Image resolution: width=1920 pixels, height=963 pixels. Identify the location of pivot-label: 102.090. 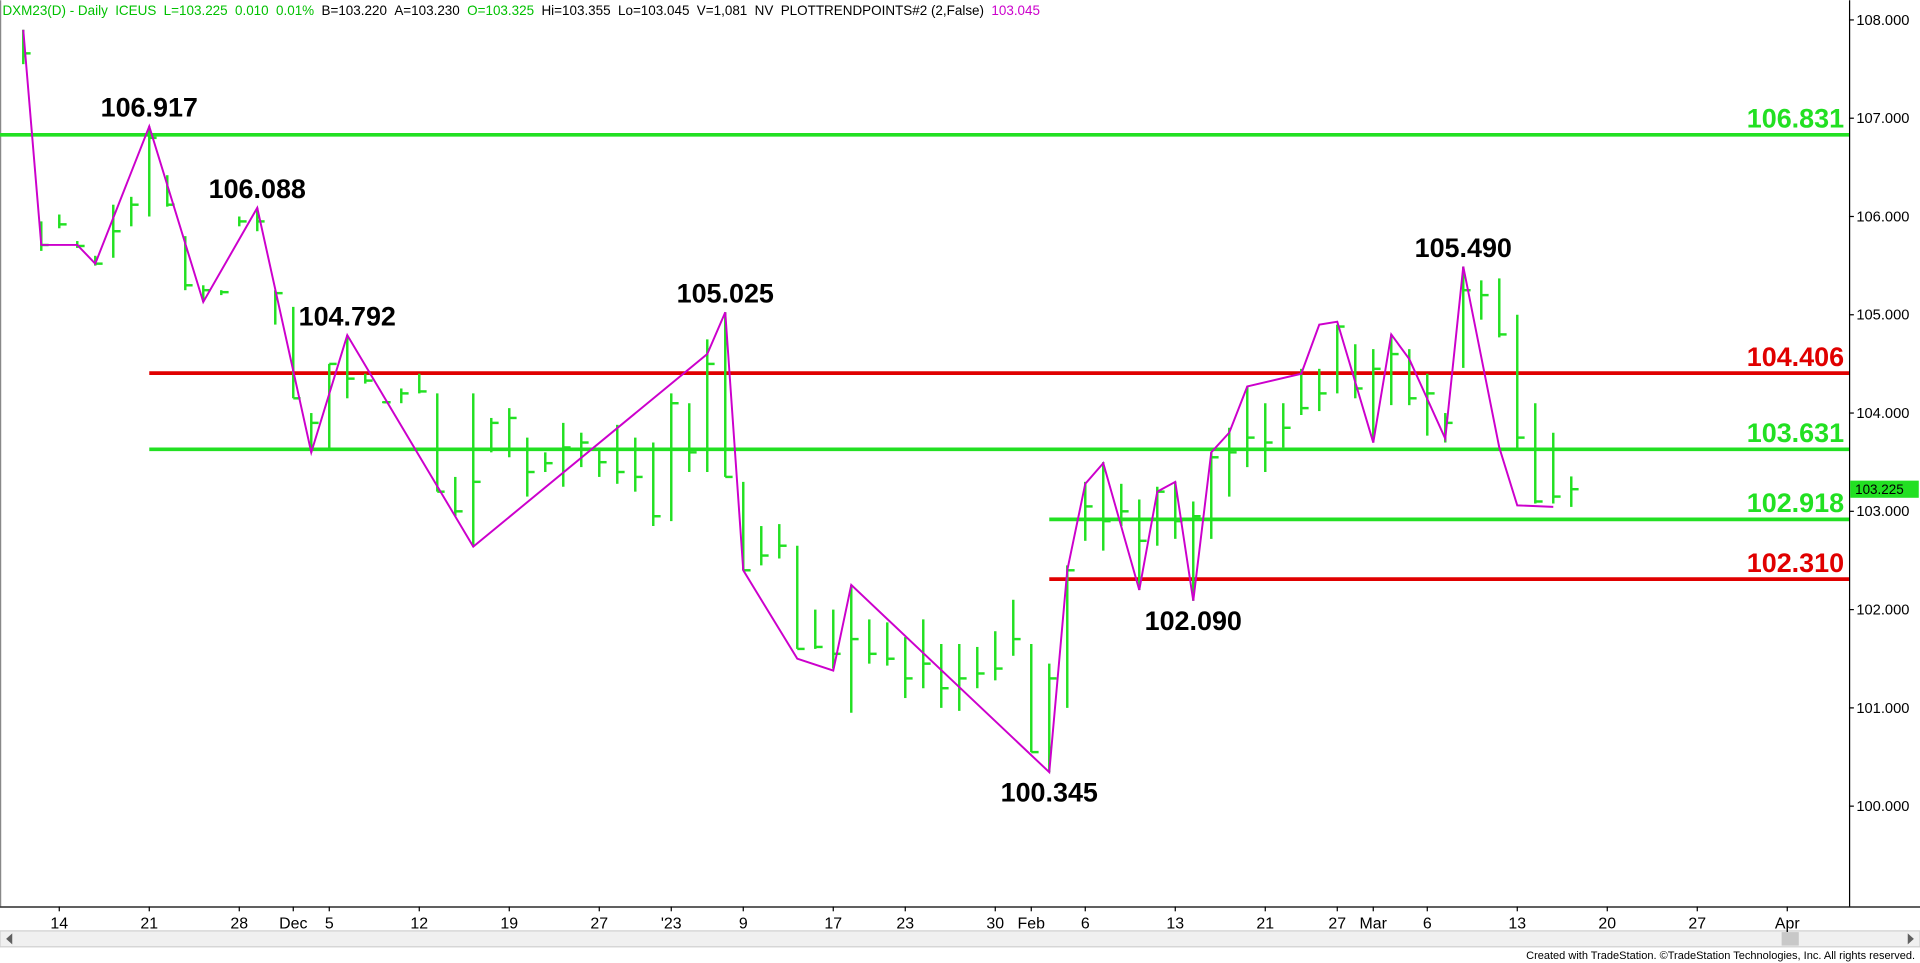
(1193, 621).